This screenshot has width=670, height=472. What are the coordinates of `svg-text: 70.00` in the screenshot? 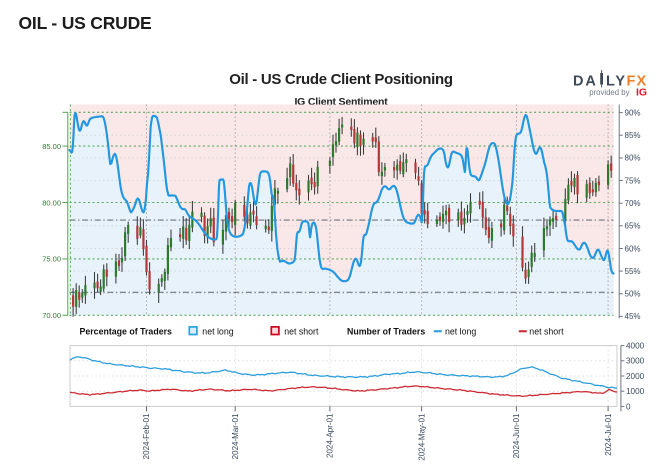 It's located at (51, 315).